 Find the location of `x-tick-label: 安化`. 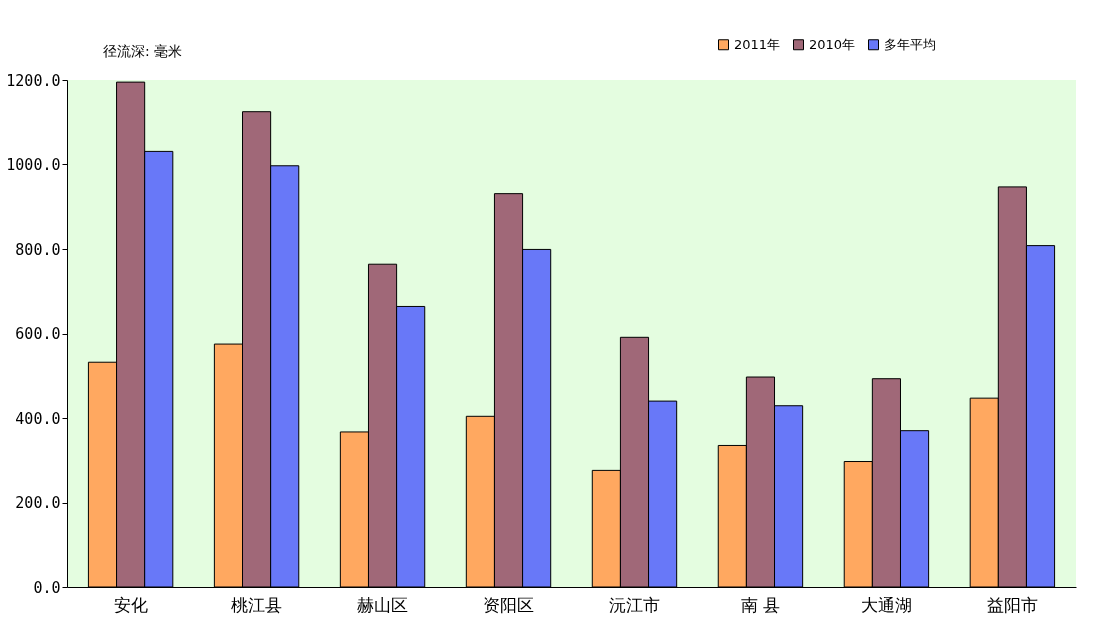

x-tick-label: 安化 is located at coordinates (130, 604).